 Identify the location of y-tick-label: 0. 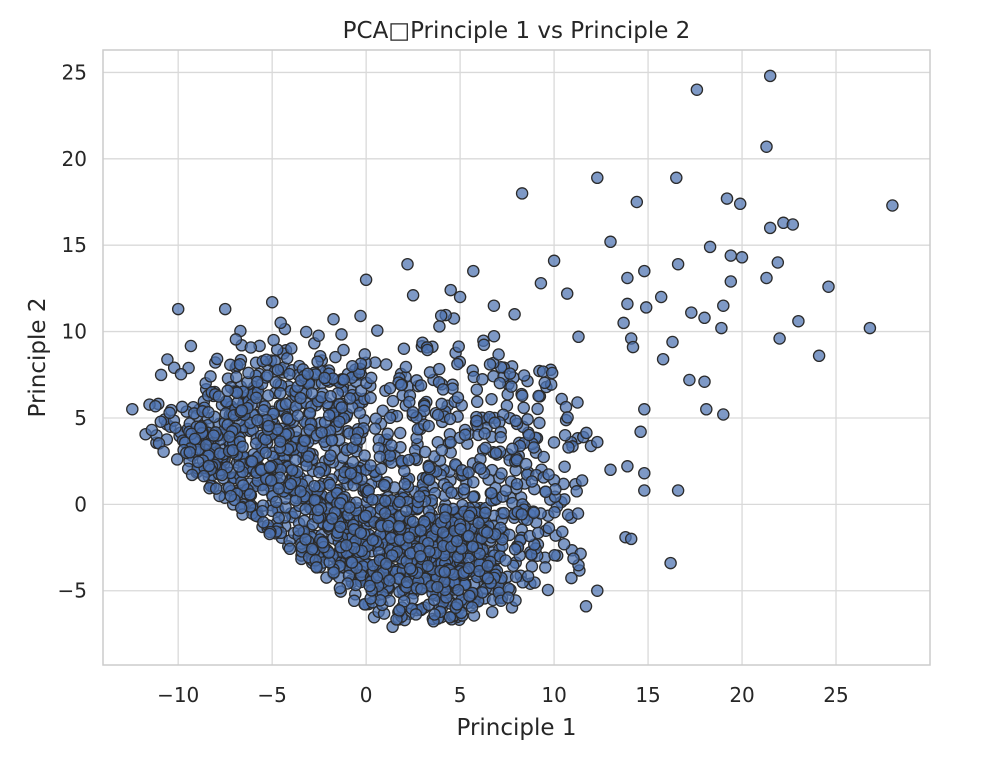
(80, 504).